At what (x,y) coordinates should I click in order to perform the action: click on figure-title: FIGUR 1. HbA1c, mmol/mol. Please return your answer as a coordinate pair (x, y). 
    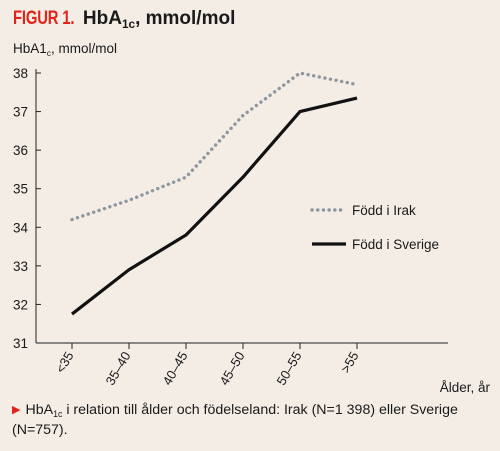
    Looking at the image, I should click on (124, 19).